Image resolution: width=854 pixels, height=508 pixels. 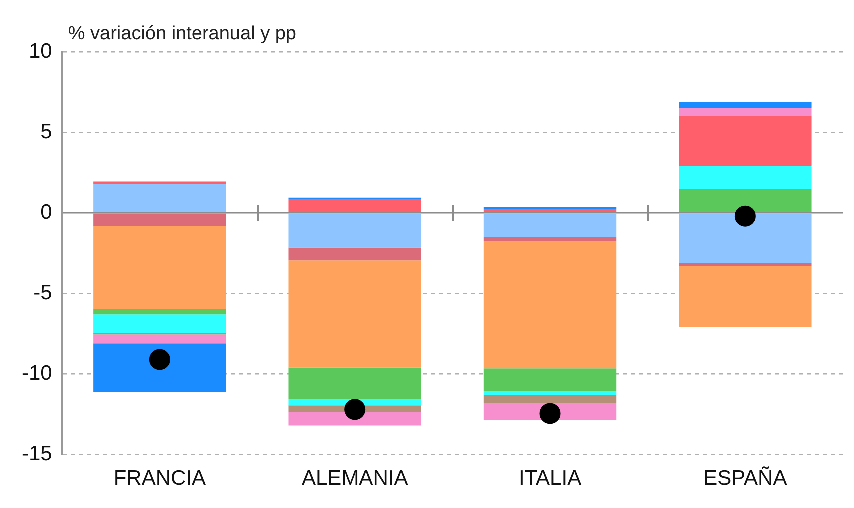 What do you see at coordinates (160, 478) in the screenshot?
I see `x-tick-label: FRANCIA` at bounding box center [160, 478].